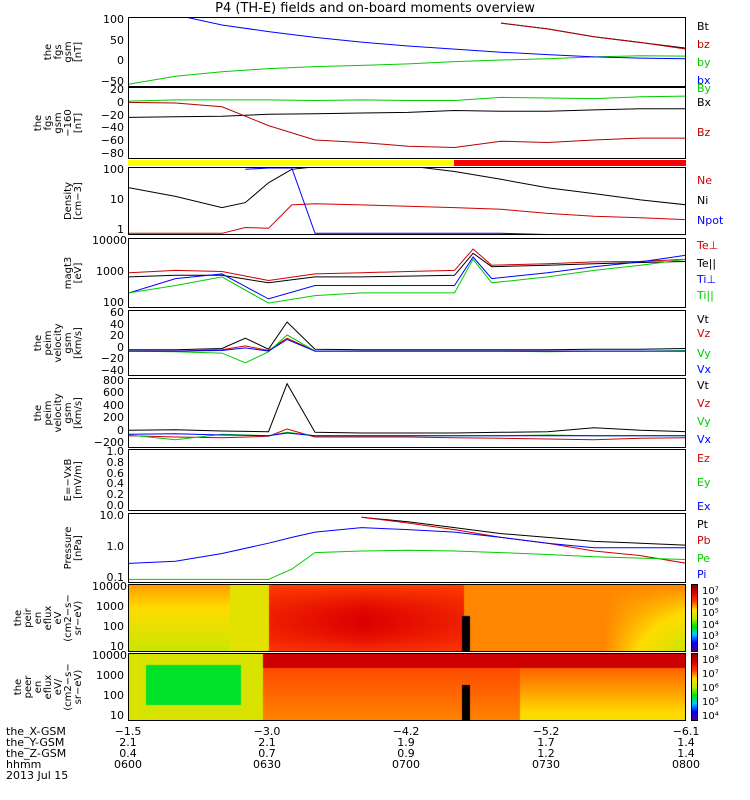 Image resolution: width=750 pixels, height=800 pixels. I want to click on panel-efield, so click(407, 480).